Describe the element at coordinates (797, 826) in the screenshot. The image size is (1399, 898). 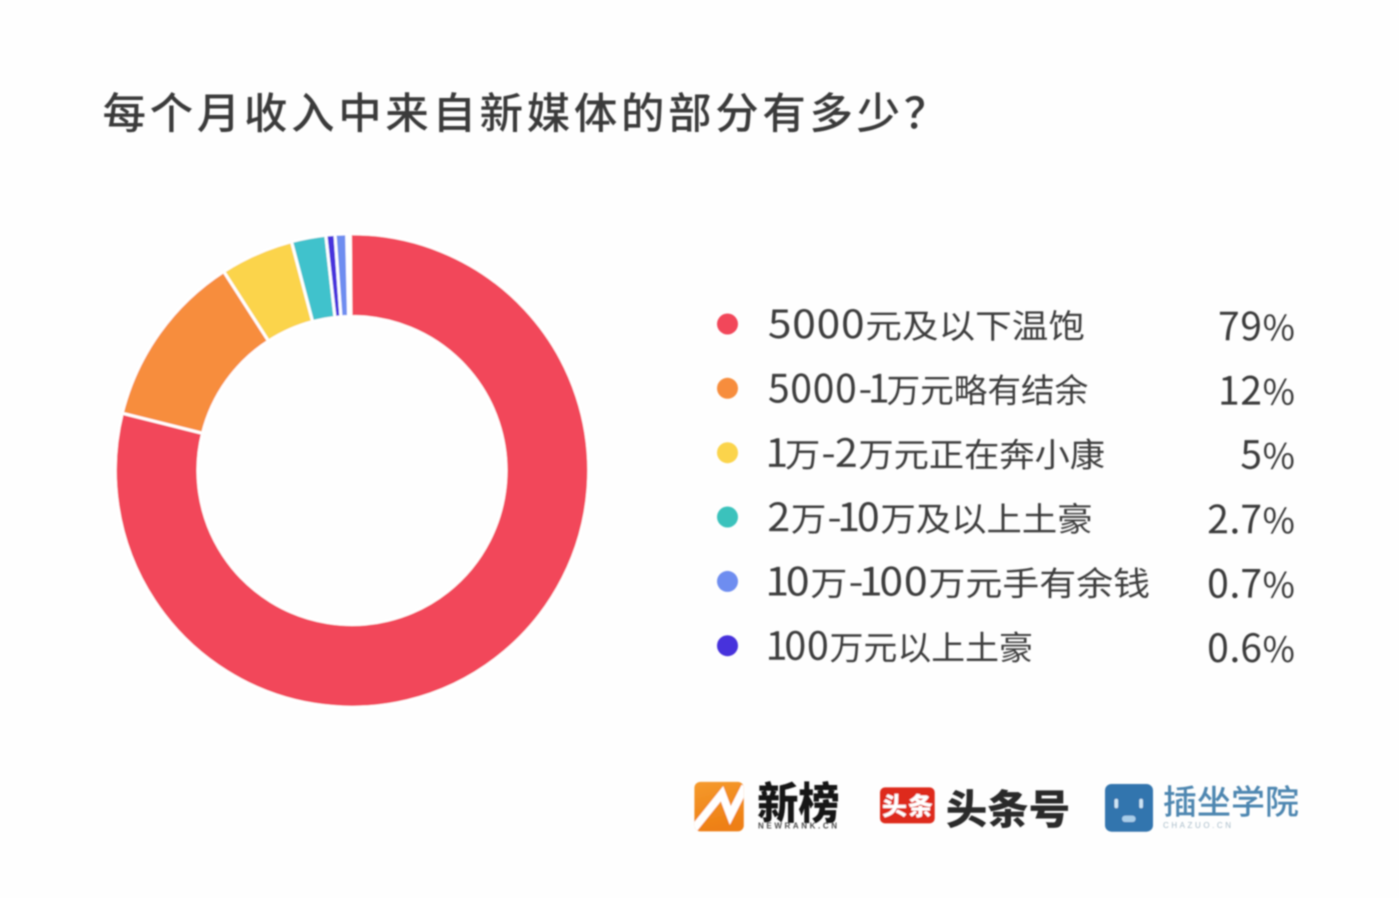
I see `svg-text: NEWRANK.CN` at that location.